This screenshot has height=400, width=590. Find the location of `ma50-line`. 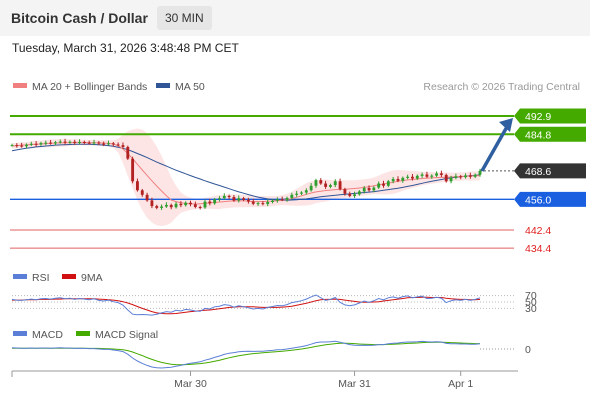

ma50-line is located at coordinates (246, 172).